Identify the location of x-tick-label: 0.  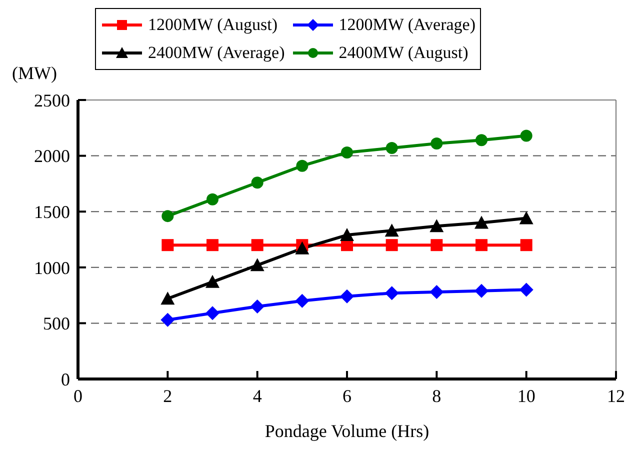
(78, 396).